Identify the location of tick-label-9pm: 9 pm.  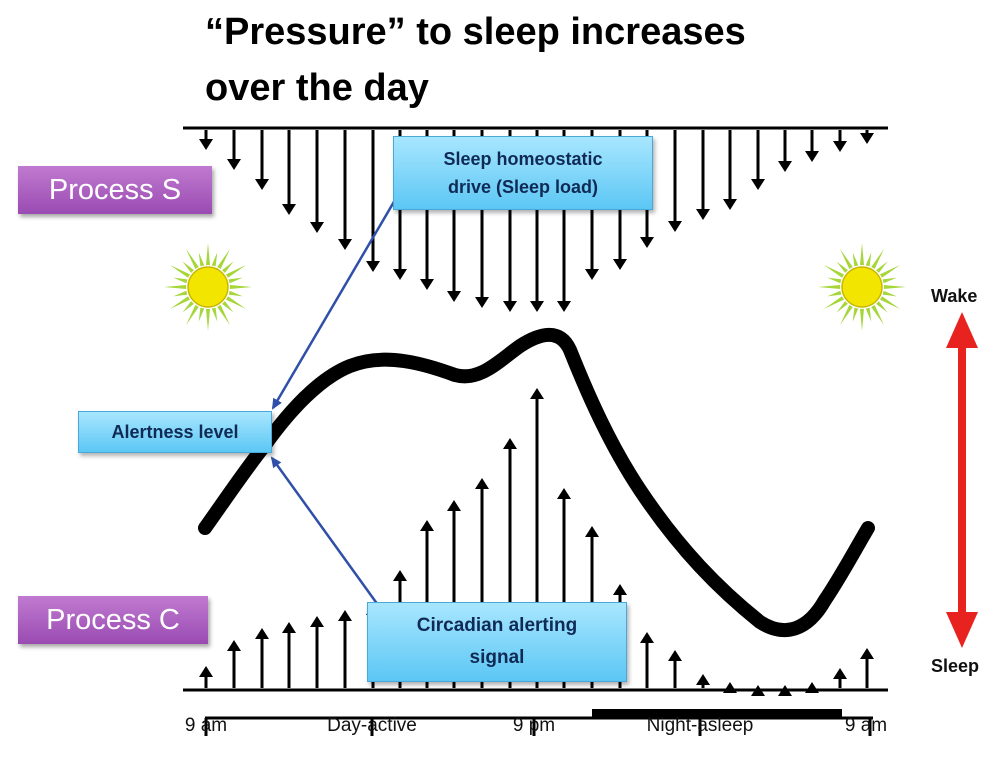
(534, 725).